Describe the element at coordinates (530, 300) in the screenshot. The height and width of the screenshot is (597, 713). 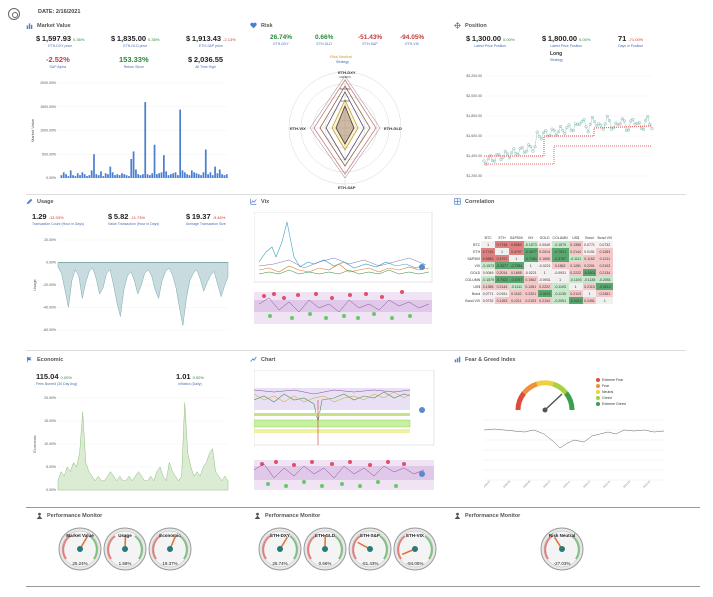
I see `corr-cell: 0.2103` at that location.